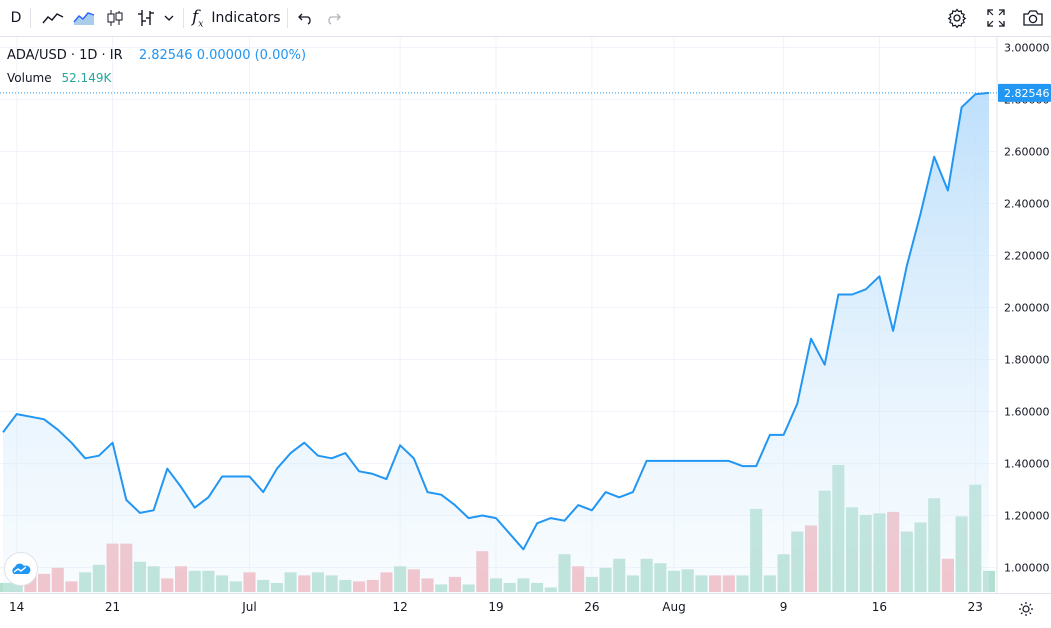  I want to click on y-tick-label: 1.20000, so click(1027, 516).